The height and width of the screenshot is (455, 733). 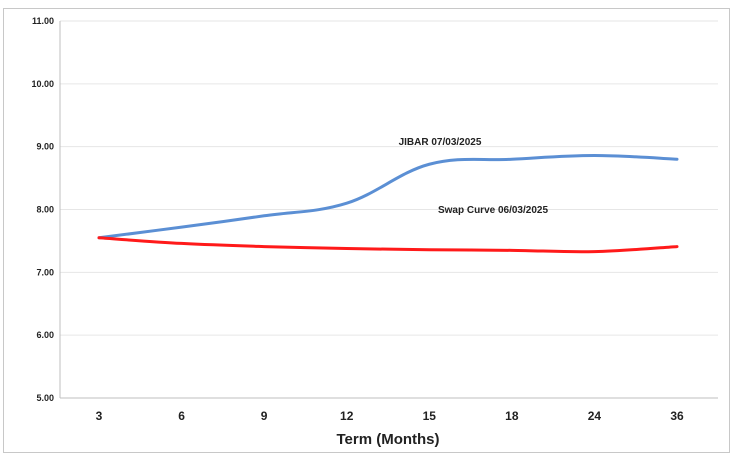 What do you see at coordinates (42, 84) in the screenshot?
I see `y-tick-label: 10.00` at bounding box center [42, 84].